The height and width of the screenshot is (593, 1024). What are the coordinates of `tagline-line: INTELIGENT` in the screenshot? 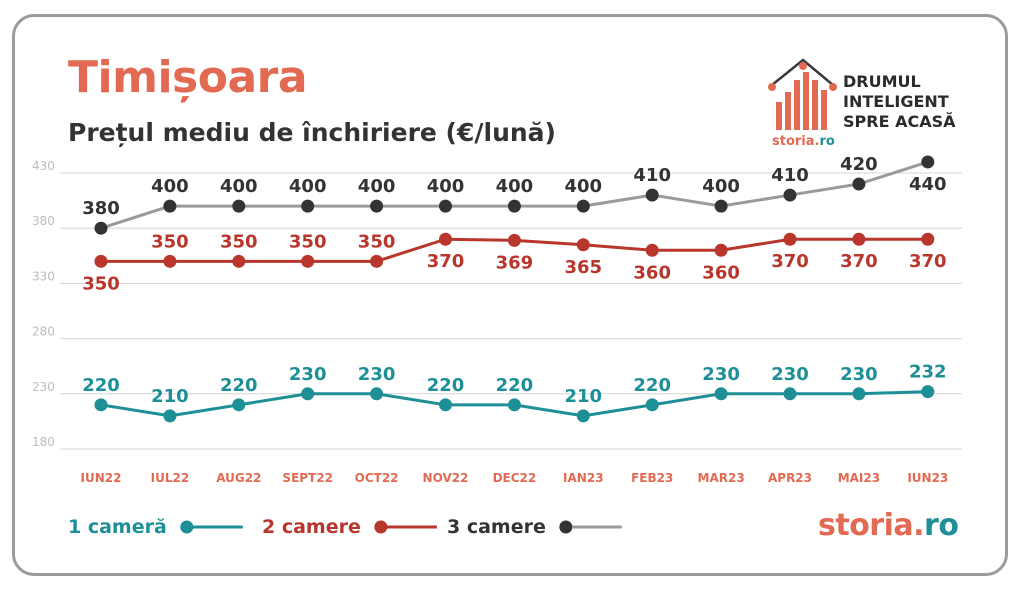 It's located at (896, 101).